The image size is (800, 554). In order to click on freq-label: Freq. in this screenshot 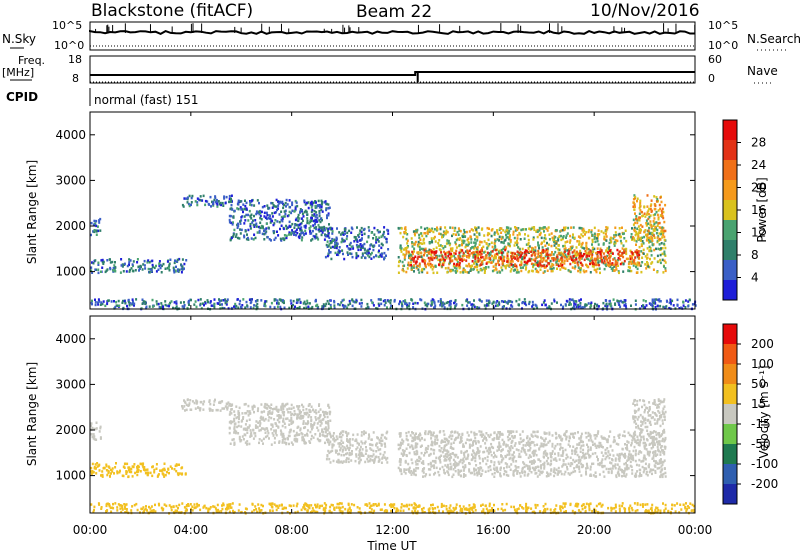, I will do `click(31, 60)`.